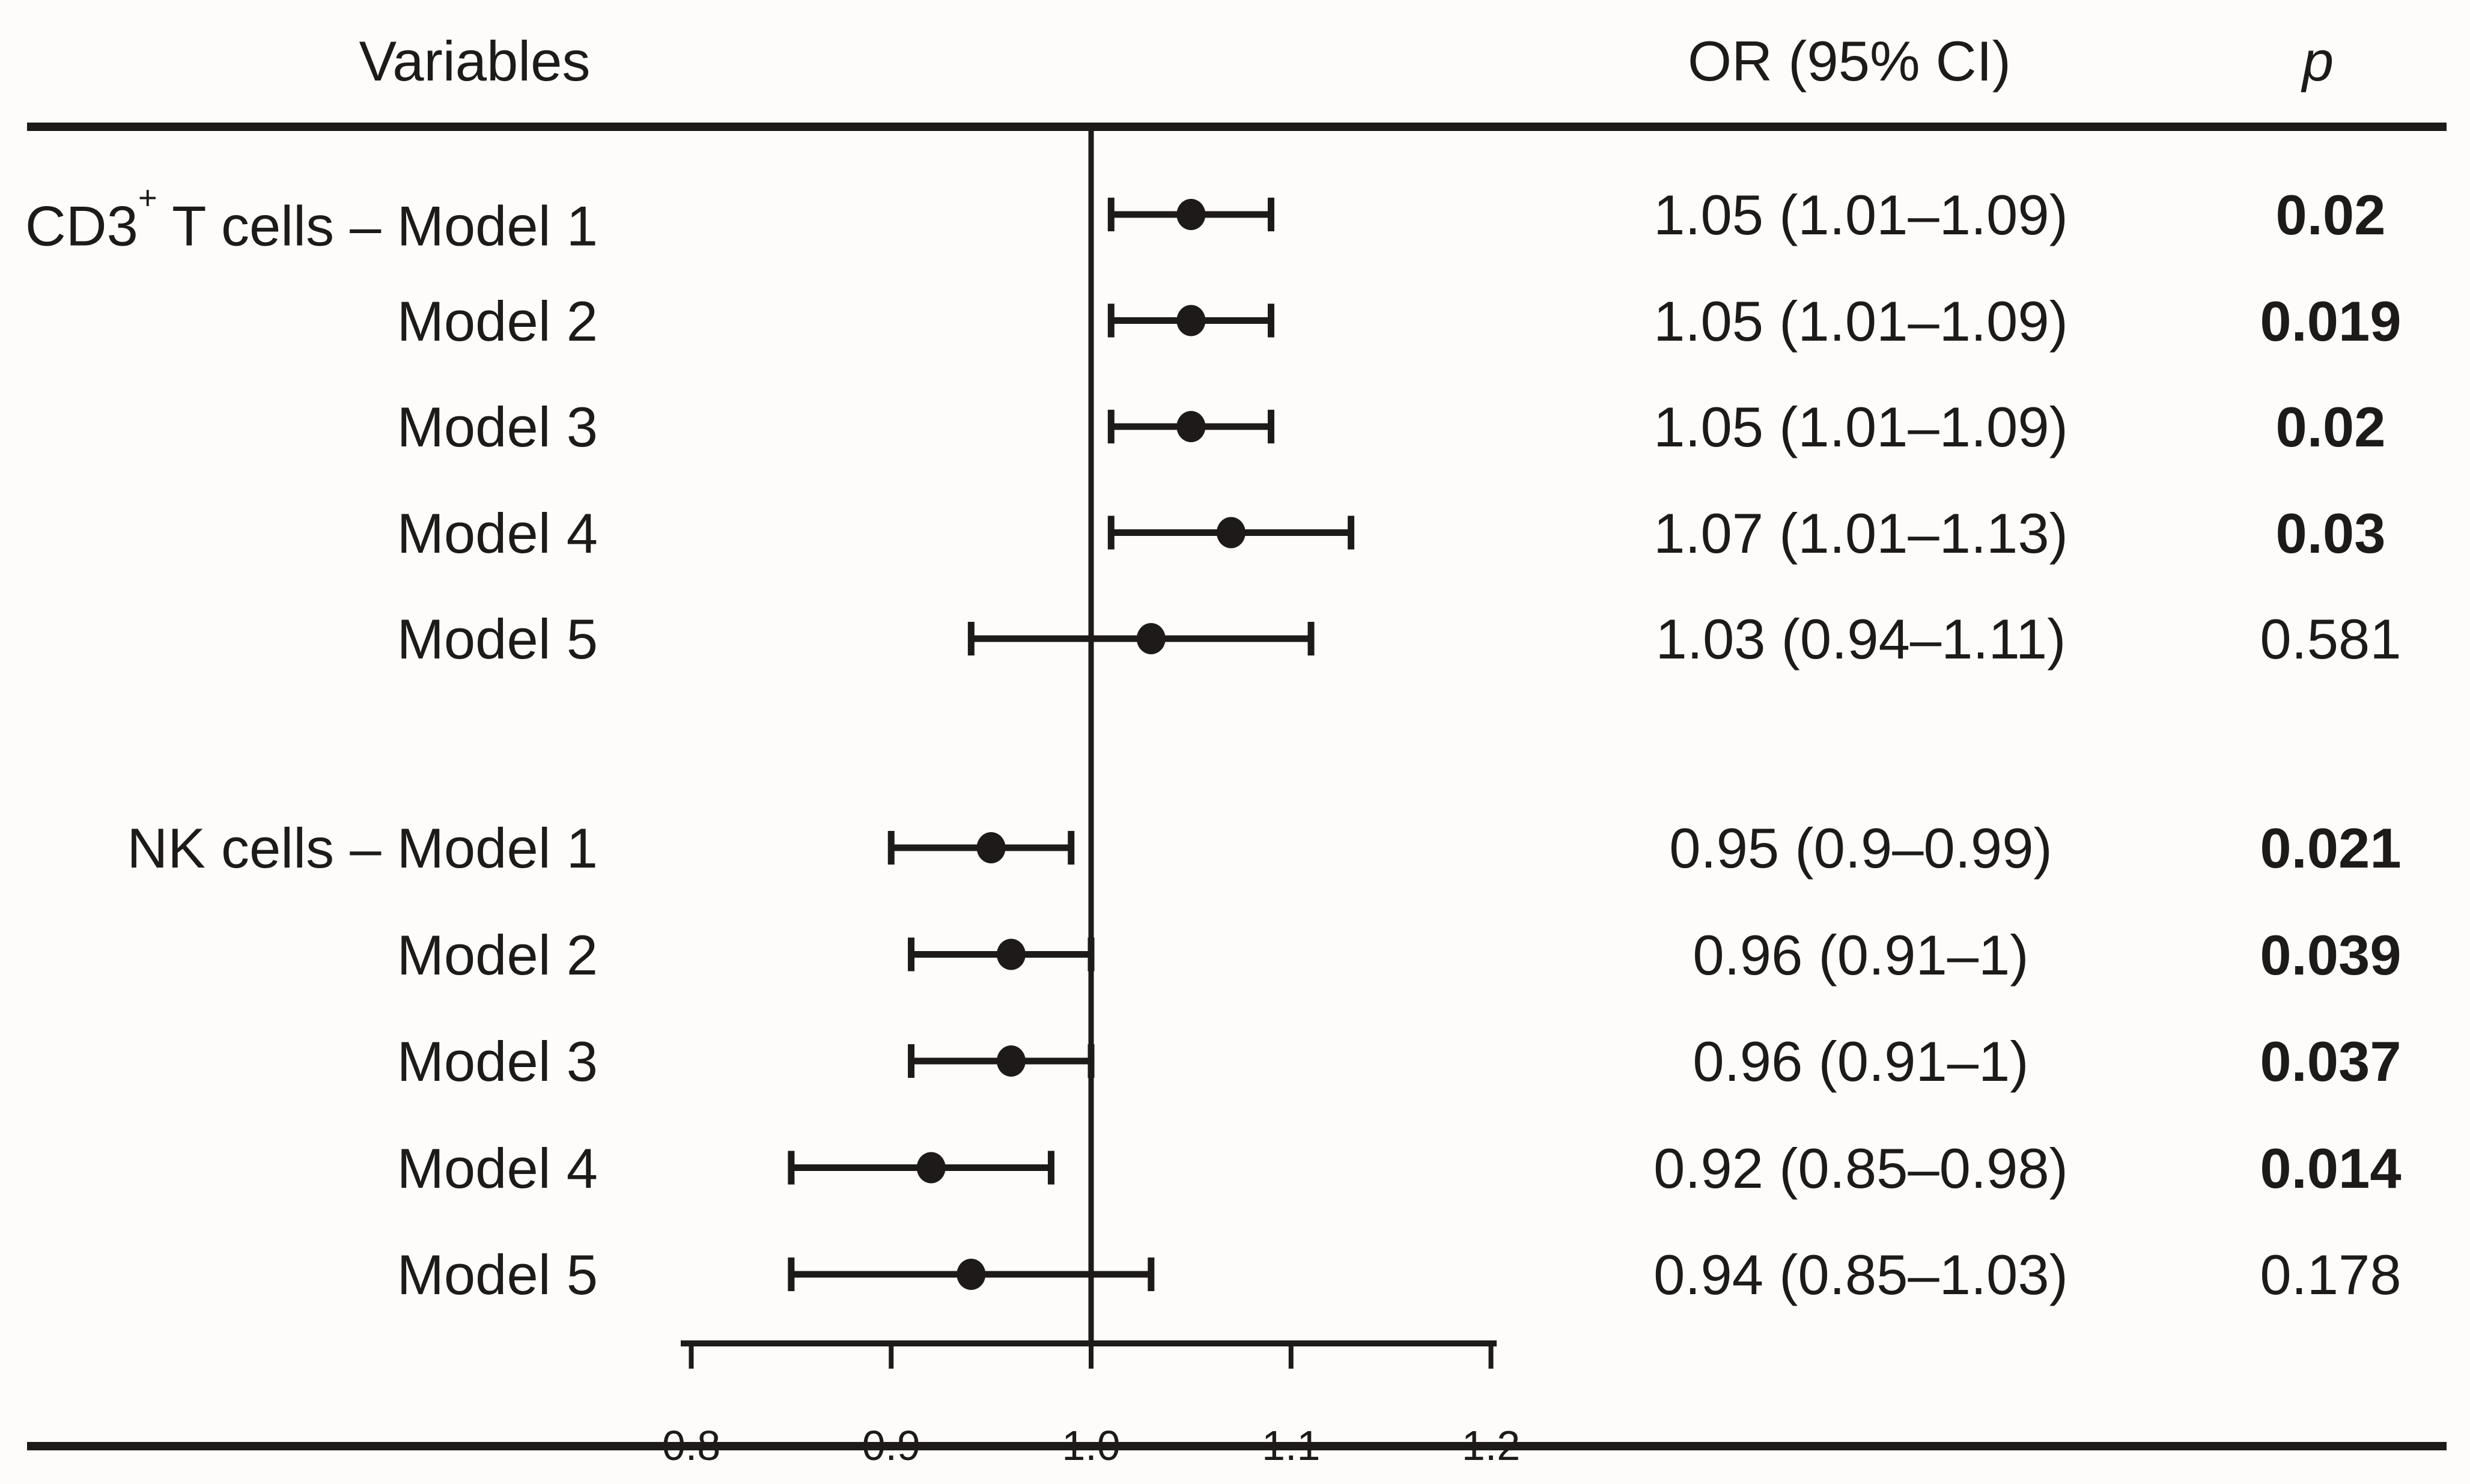 The width and height of the screenshot is (2470, 1484). Describe the element at coordinates (1860, 848) in the screenshot. I see `or-ci-value: 0.95 (0.9–0.99)` at that location.